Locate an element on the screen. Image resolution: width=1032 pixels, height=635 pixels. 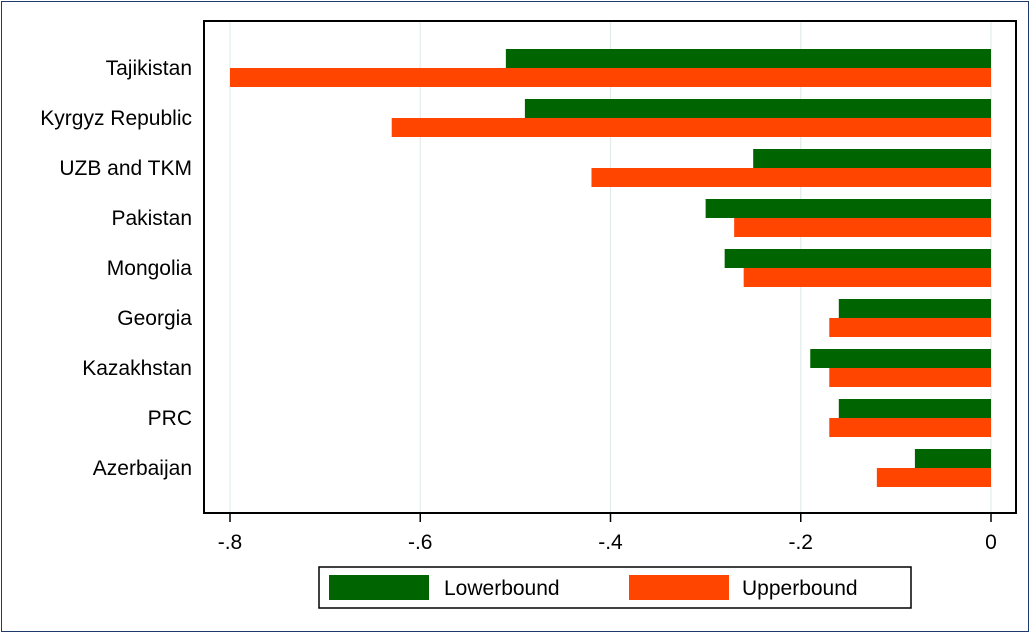
category-label: Mongolia is located at coordinates (150, 268).